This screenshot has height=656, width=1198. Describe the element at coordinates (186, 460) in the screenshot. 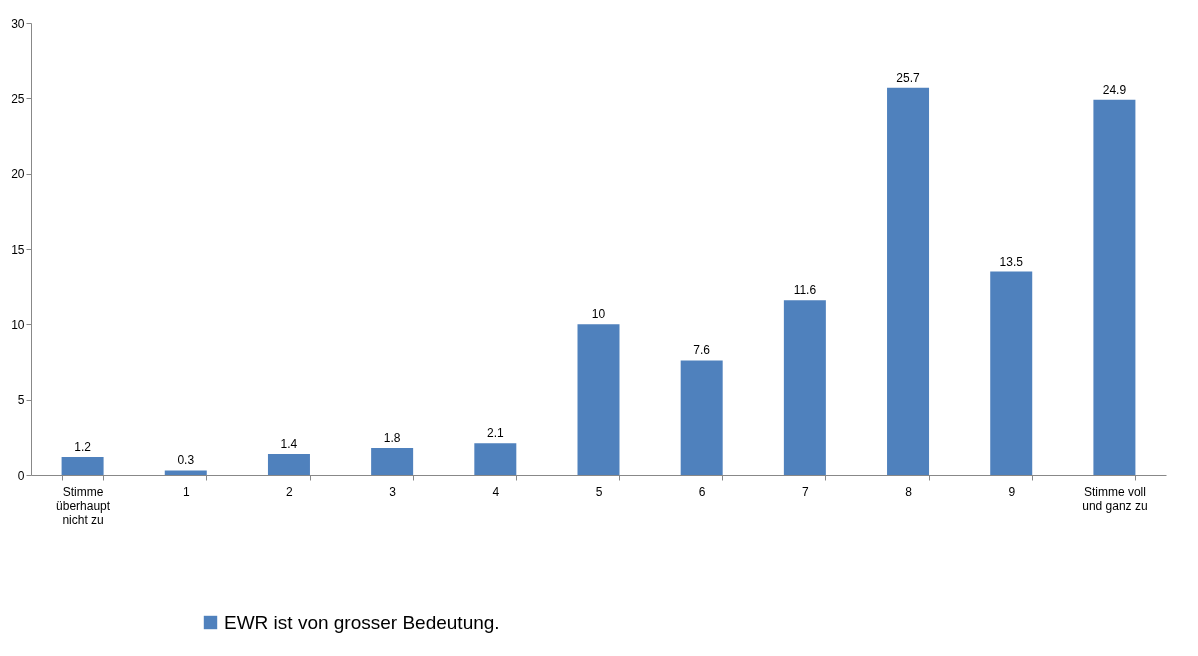

I see `data-label: 0.3` at that location.